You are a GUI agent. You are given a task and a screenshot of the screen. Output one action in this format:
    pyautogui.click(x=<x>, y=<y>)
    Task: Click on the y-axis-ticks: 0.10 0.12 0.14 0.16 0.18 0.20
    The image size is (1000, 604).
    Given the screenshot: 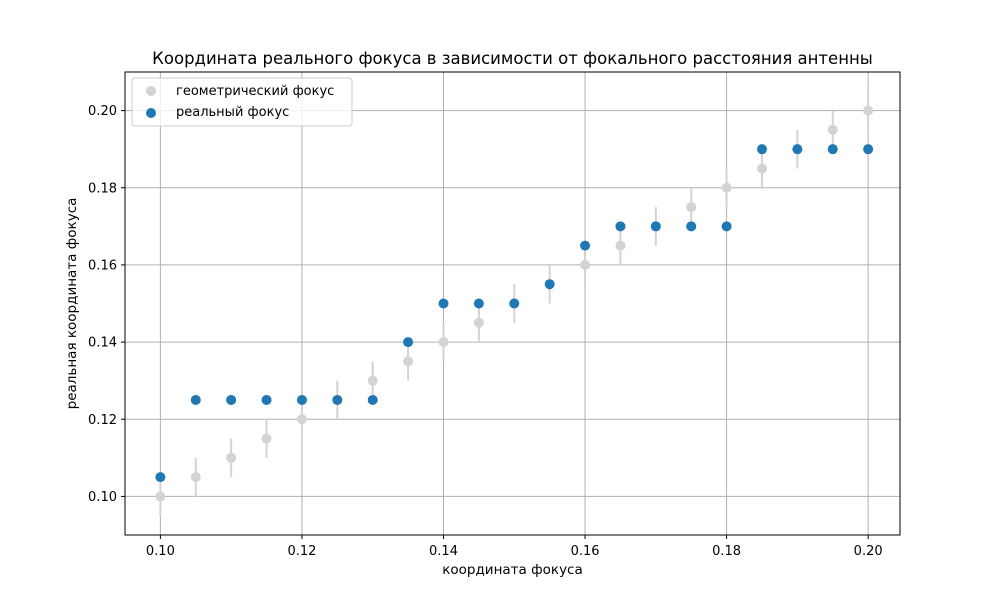 What is the action you would take?
    pyautogui.click(x=106, y=304)
    